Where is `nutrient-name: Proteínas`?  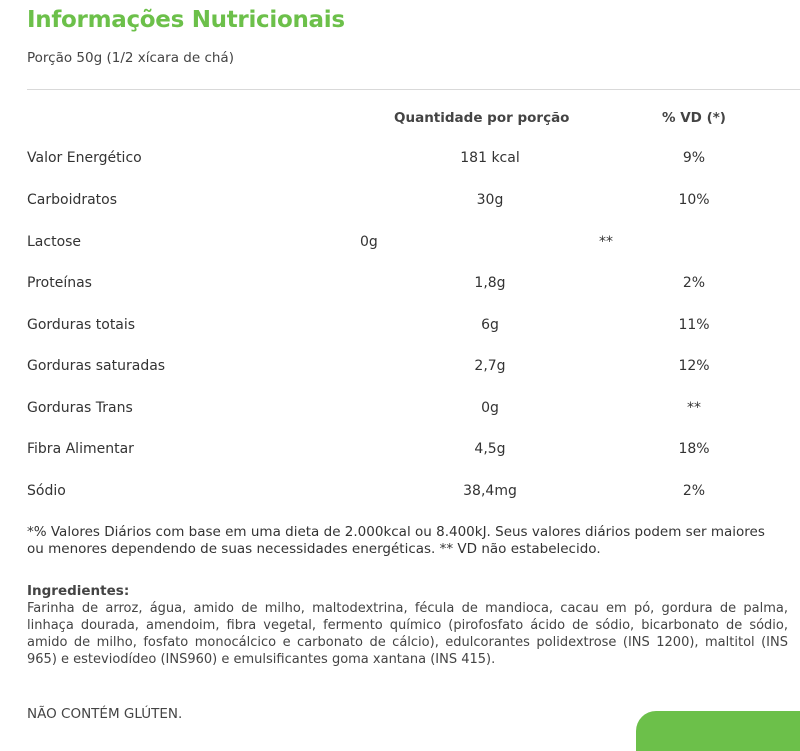
nutrient-name: Proteínas is located at coordinates (59, 283).